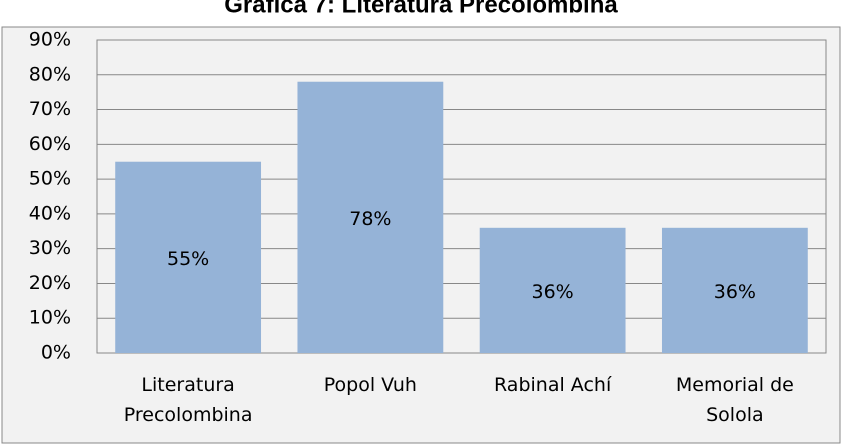 The image size is (843, 446). Describe the element at coordinates (734, 400) in the screenshot. I see `x-tick-label: Memorial de Solola` at that location.